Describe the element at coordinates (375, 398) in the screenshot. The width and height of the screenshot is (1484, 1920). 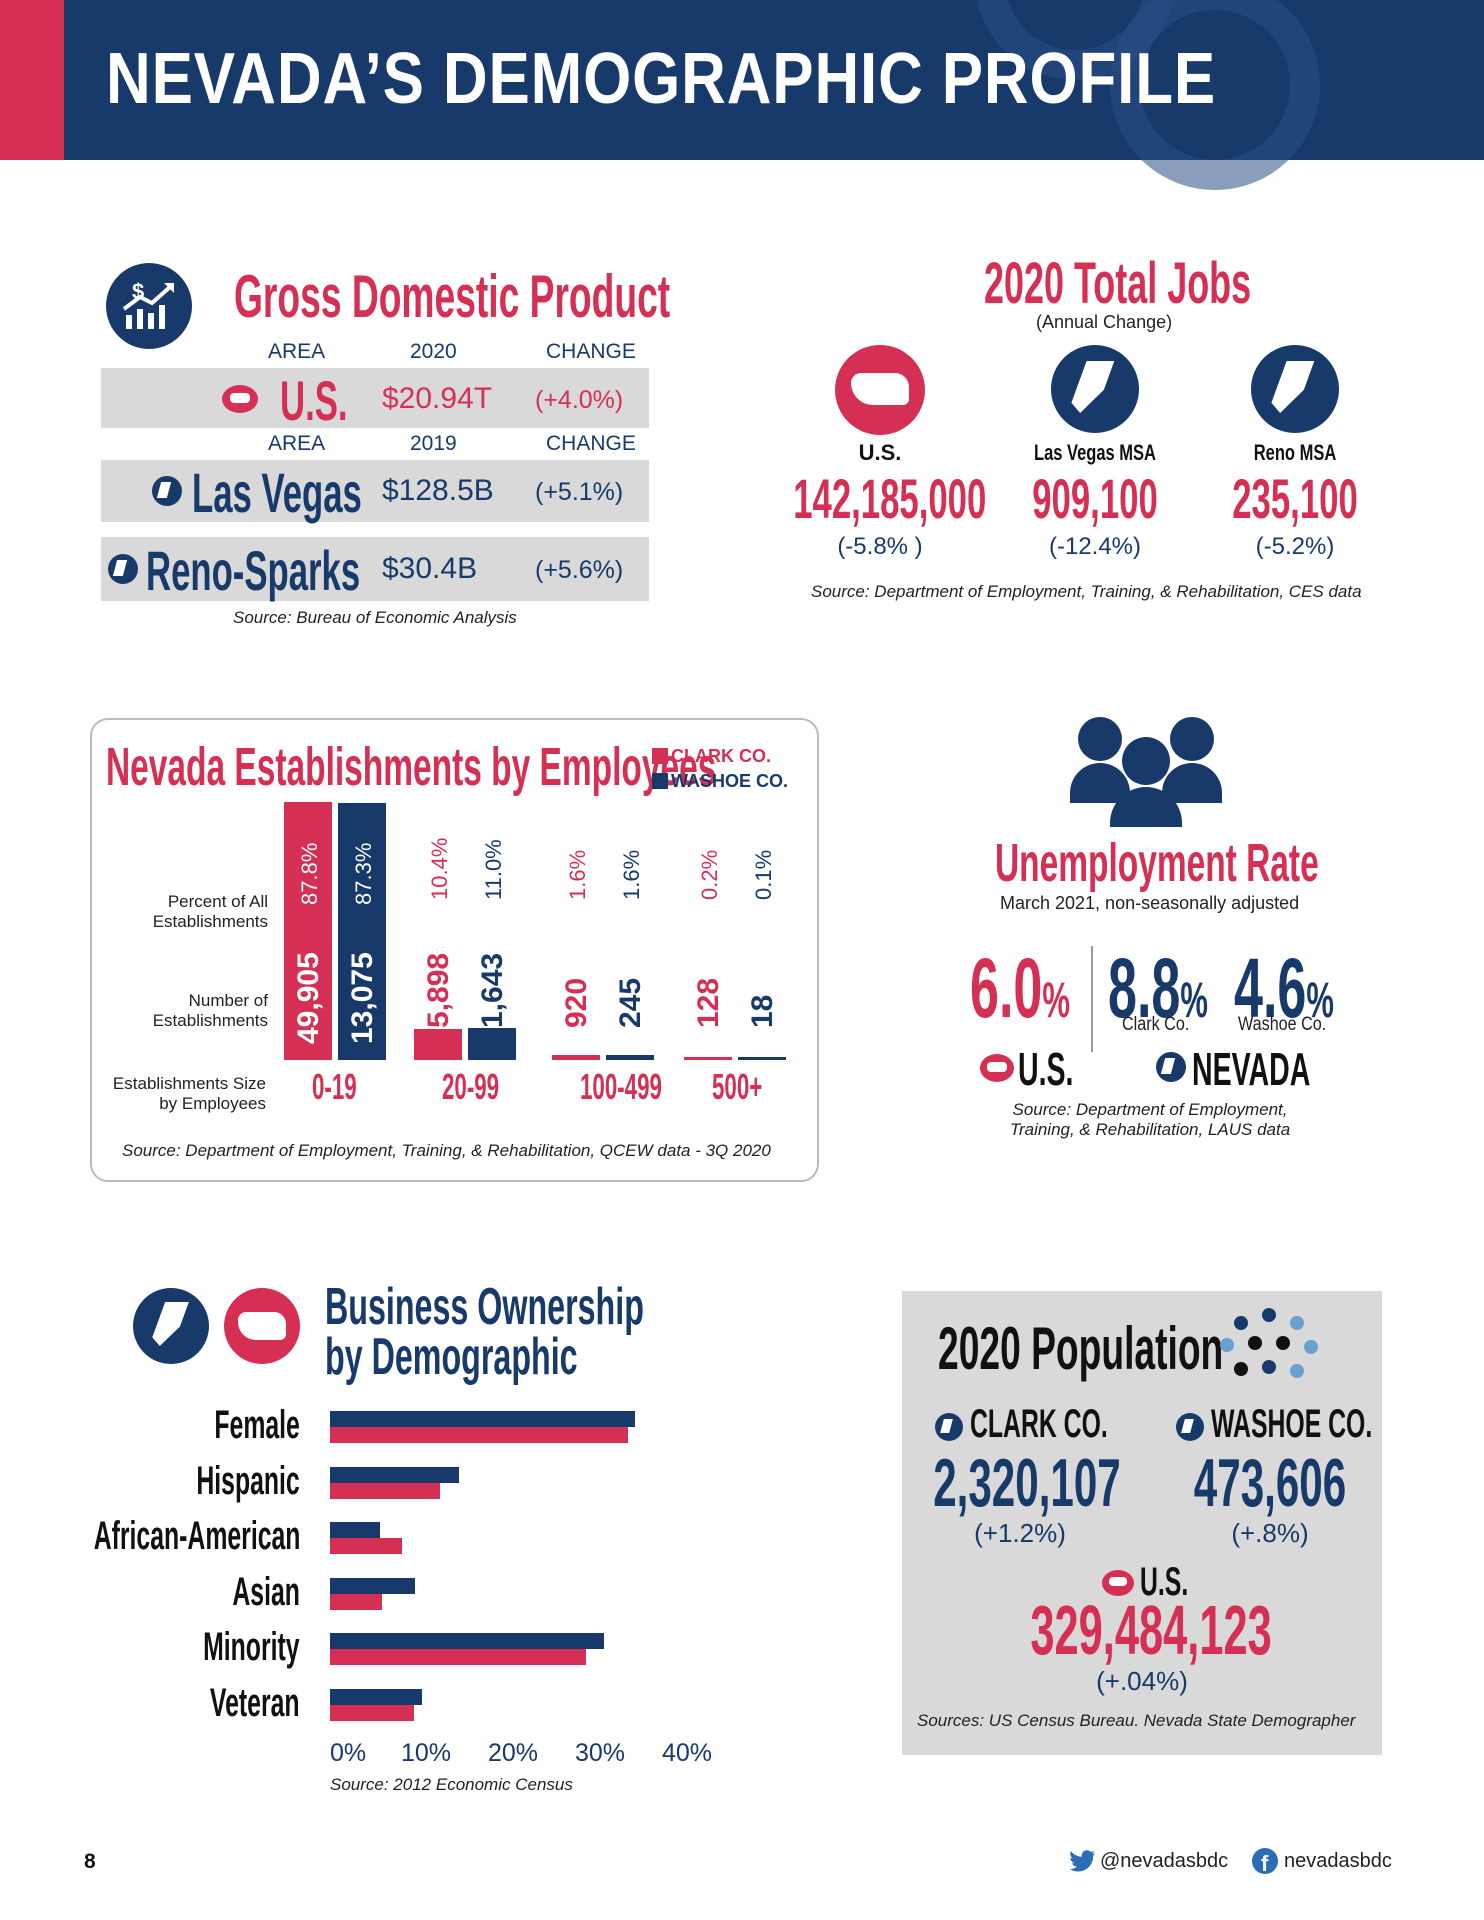
I see `gdp-row-us` at that location.